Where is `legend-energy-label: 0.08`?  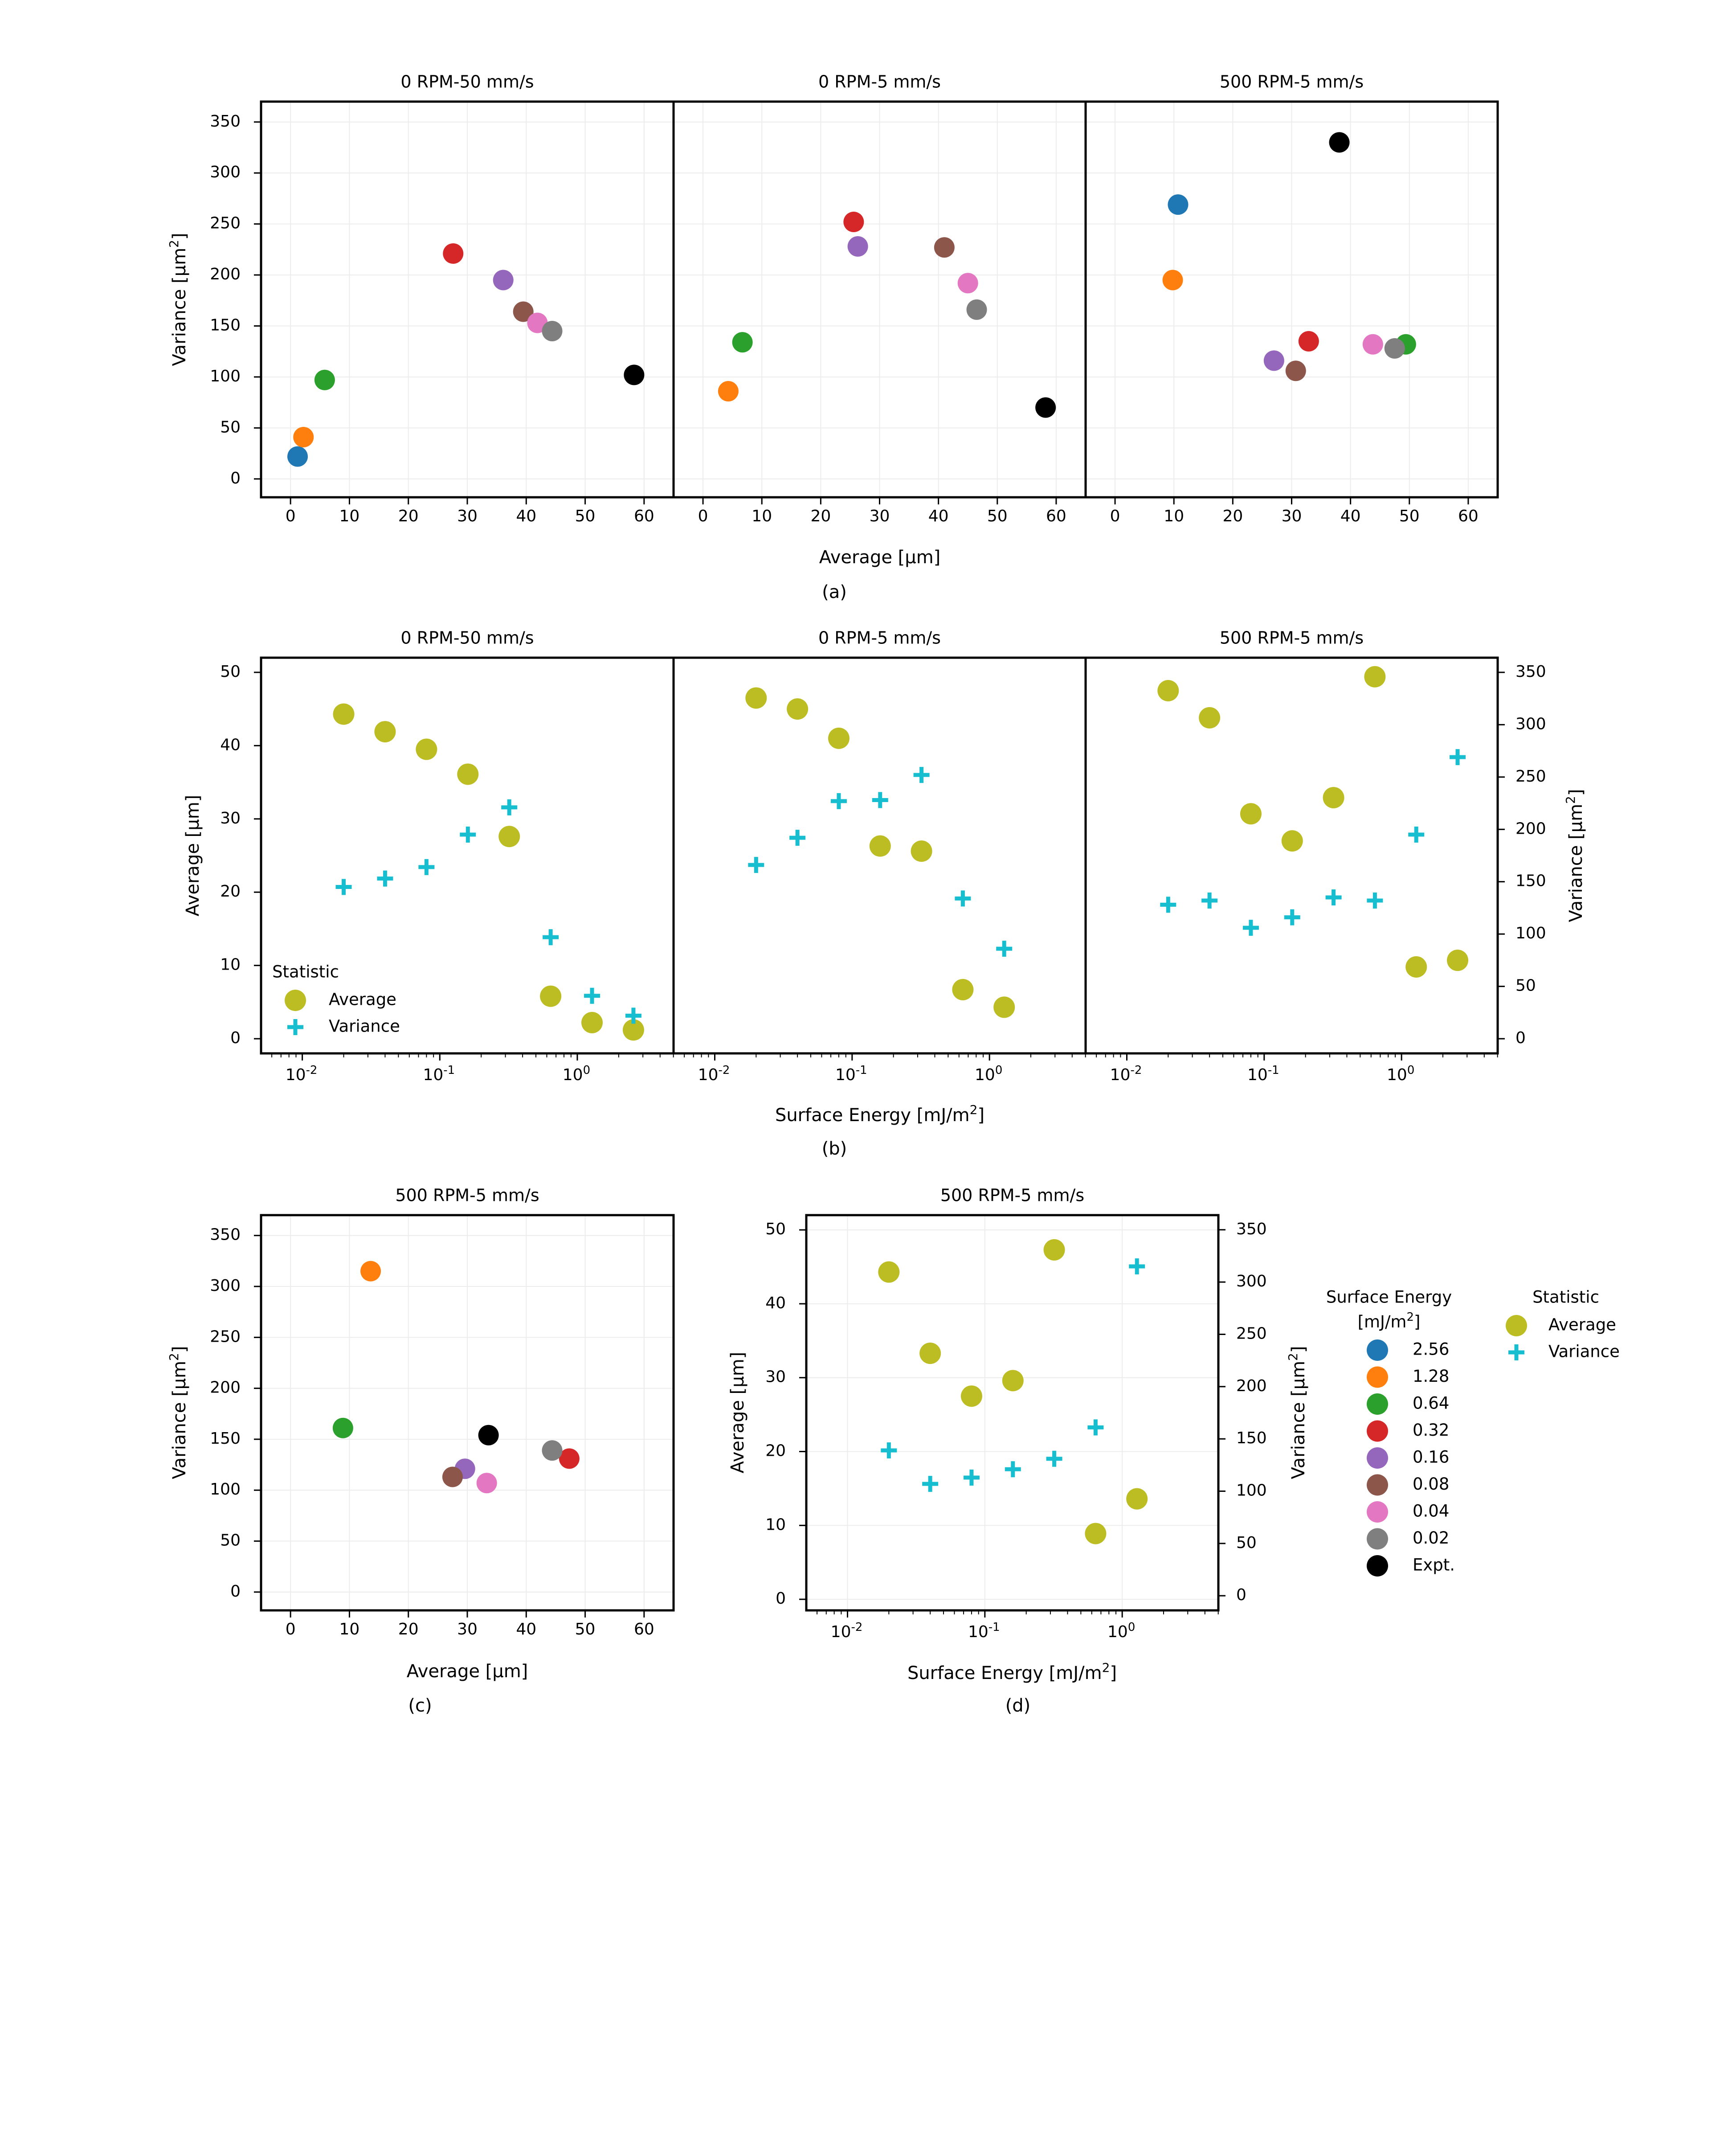
legend-energy-label: 0.08 is located at coordinates (1431, 1484).